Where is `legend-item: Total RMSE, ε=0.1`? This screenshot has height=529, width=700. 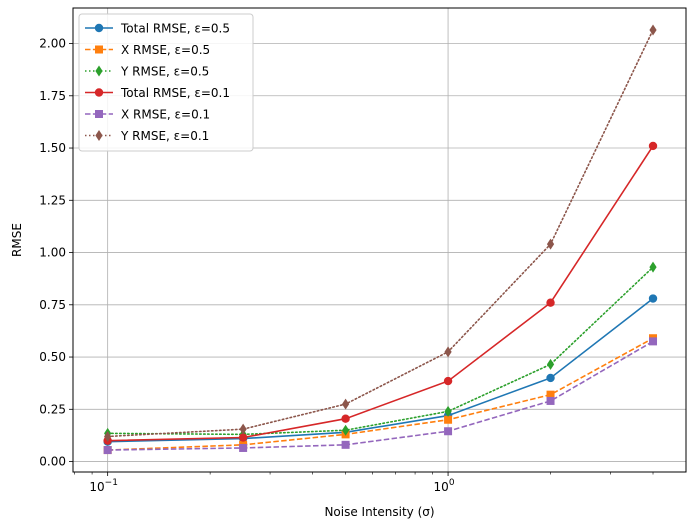
legend-item: Total RMSE, ε=0.1 is located at coordinates (157, 93).